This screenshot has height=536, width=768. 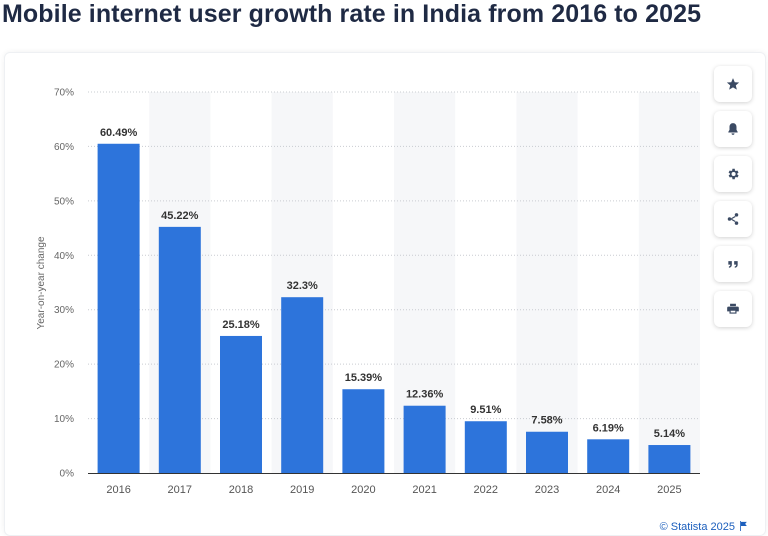 I want to click on bar-2022, so click(x=485, y=447).